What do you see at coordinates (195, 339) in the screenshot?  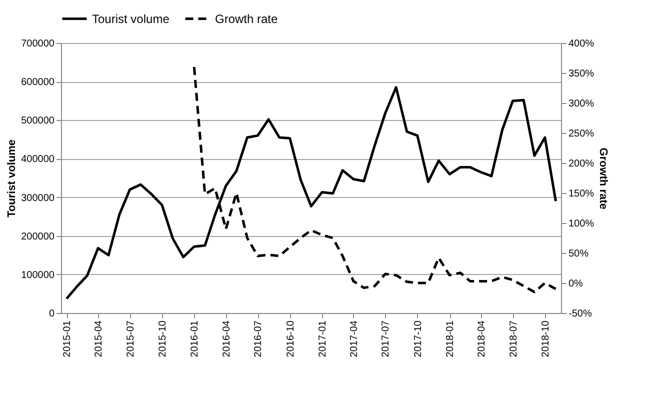 I see `x-tick-label: 2016-01` at bounding box center [195, 339].